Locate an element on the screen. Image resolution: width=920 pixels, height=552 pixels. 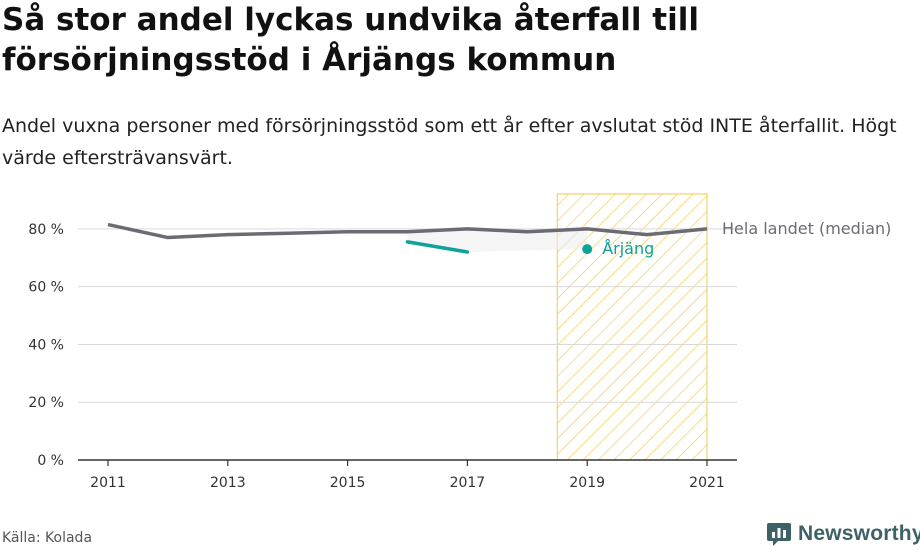
national-median-line is located at coordinates (407, 231).